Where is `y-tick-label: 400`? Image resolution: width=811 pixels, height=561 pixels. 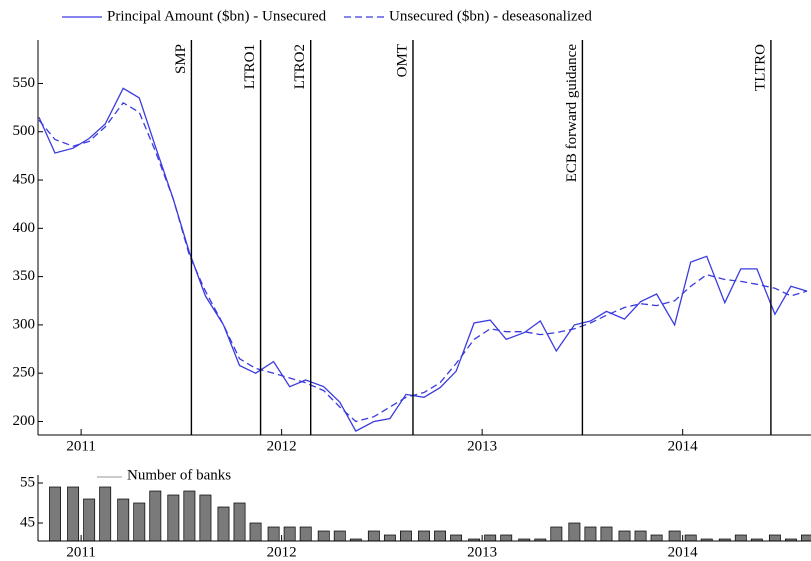
y-tick-label: 400 is located at coordinates (24, 228).